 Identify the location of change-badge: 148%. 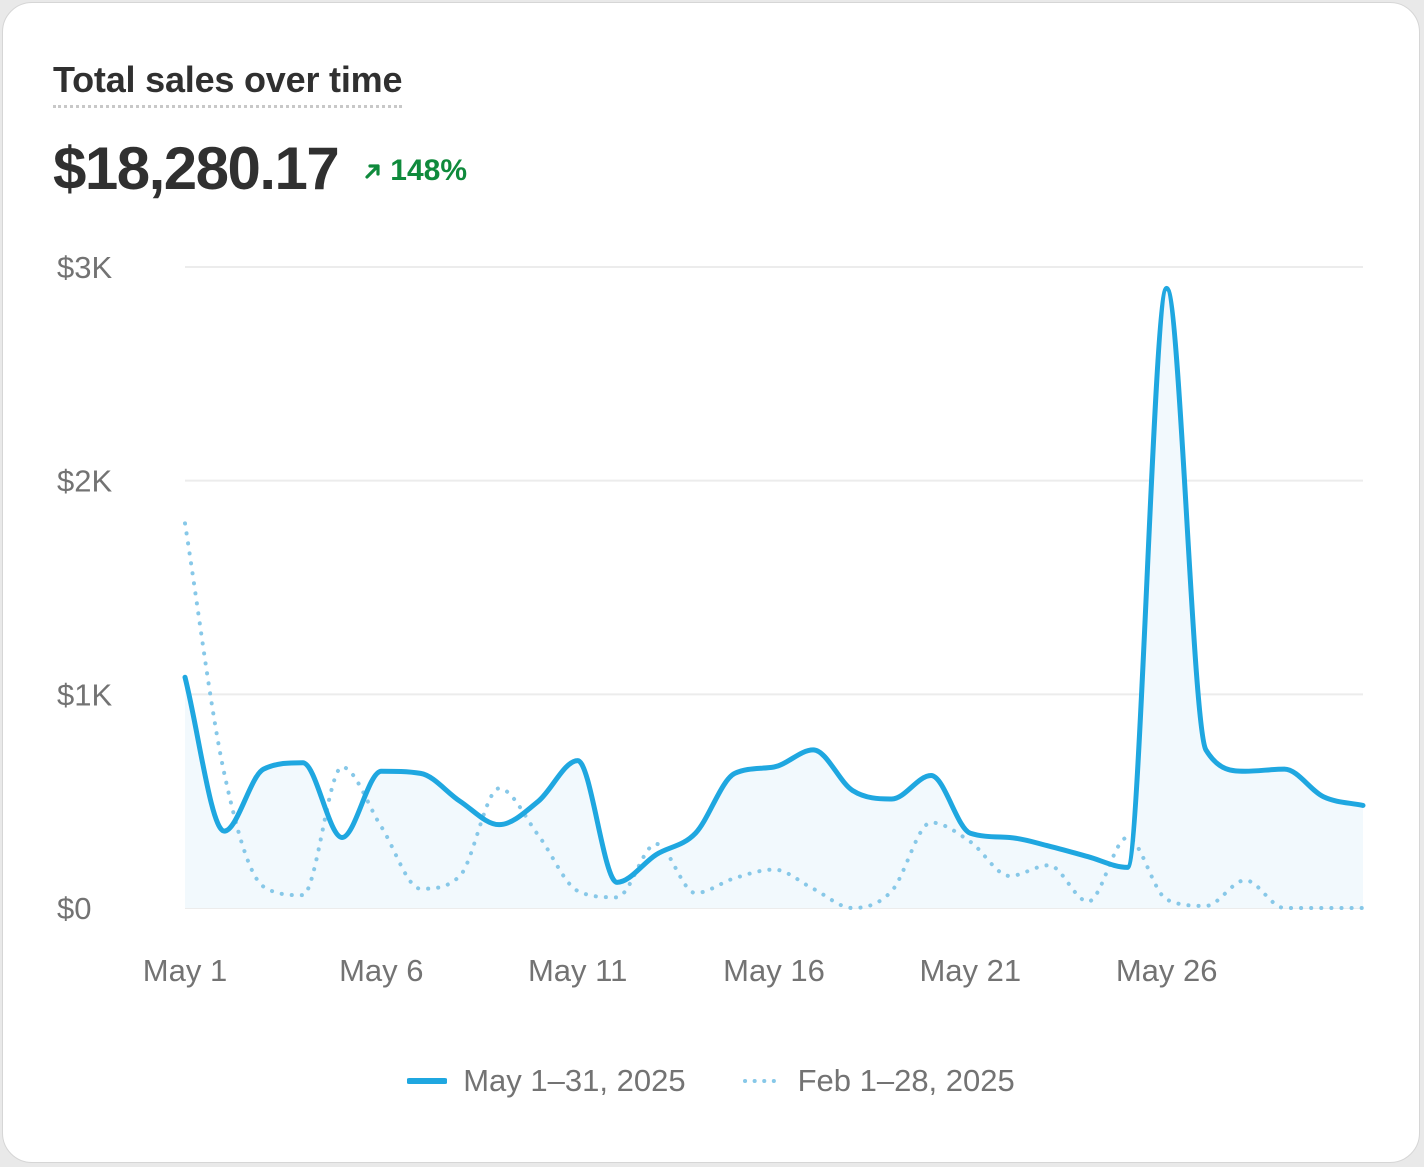
(414, 171).